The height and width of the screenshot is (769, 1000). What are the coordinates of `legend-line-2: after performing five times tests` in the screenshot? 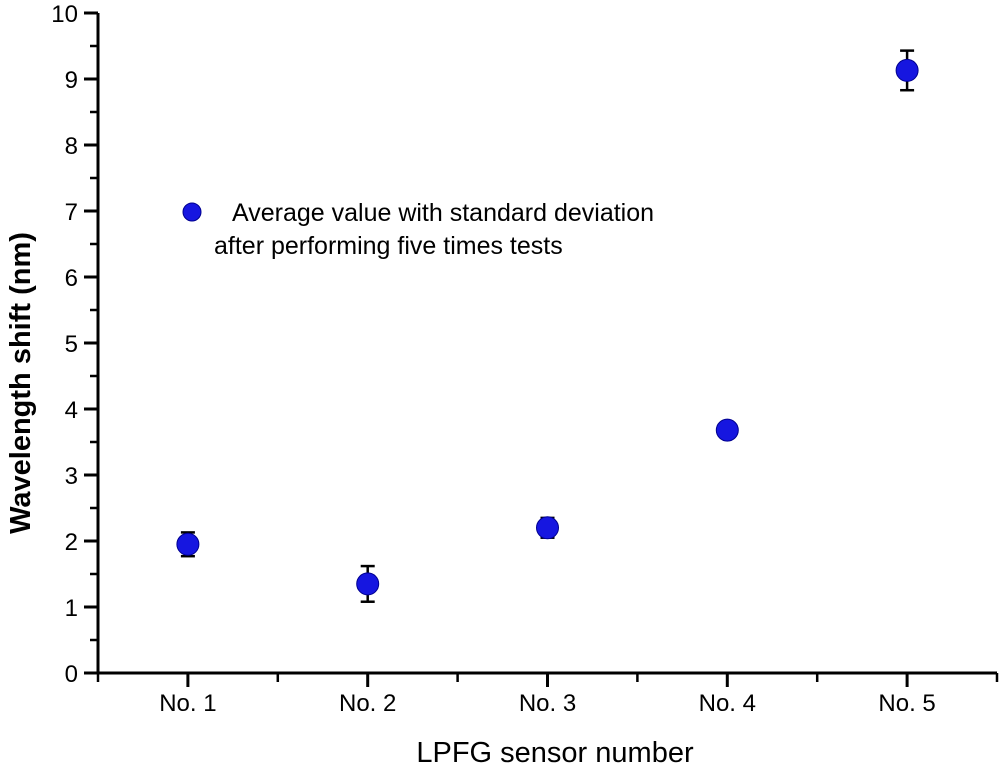 It's located at (388, 246).